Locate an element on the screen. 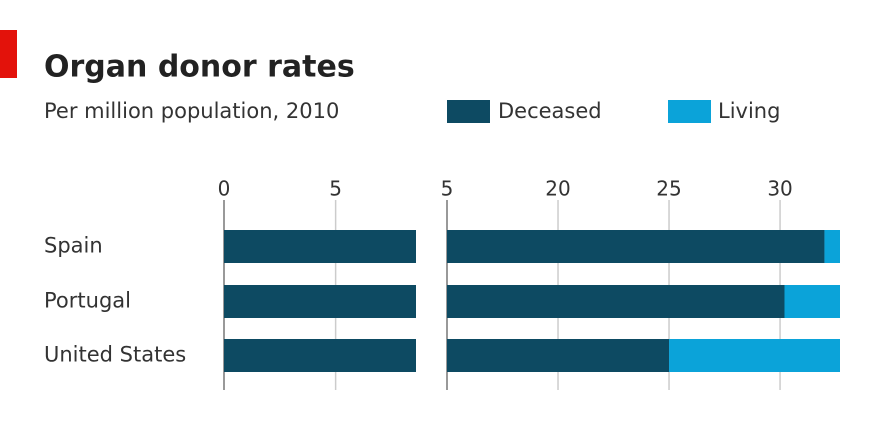 The image size is (869, 435). x-tick-label: 0 is located at coordinates (224, 189).